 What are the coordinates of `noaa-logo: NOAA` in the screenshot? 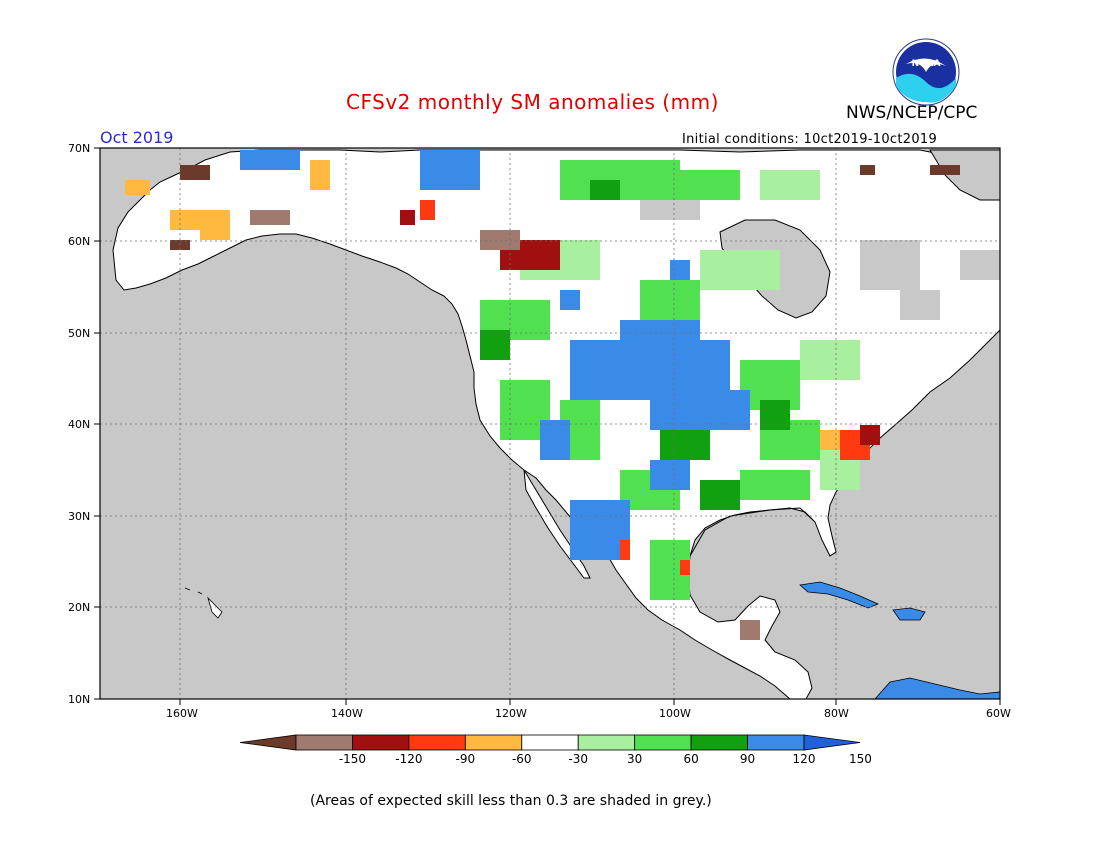 It's located at (926, 72).